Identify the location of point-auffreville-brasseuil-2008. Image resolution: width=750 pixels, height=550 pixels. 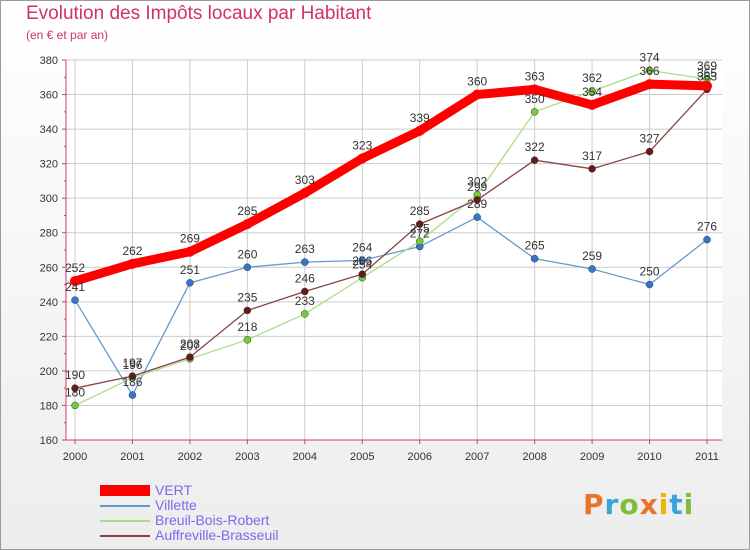
(534, 160).